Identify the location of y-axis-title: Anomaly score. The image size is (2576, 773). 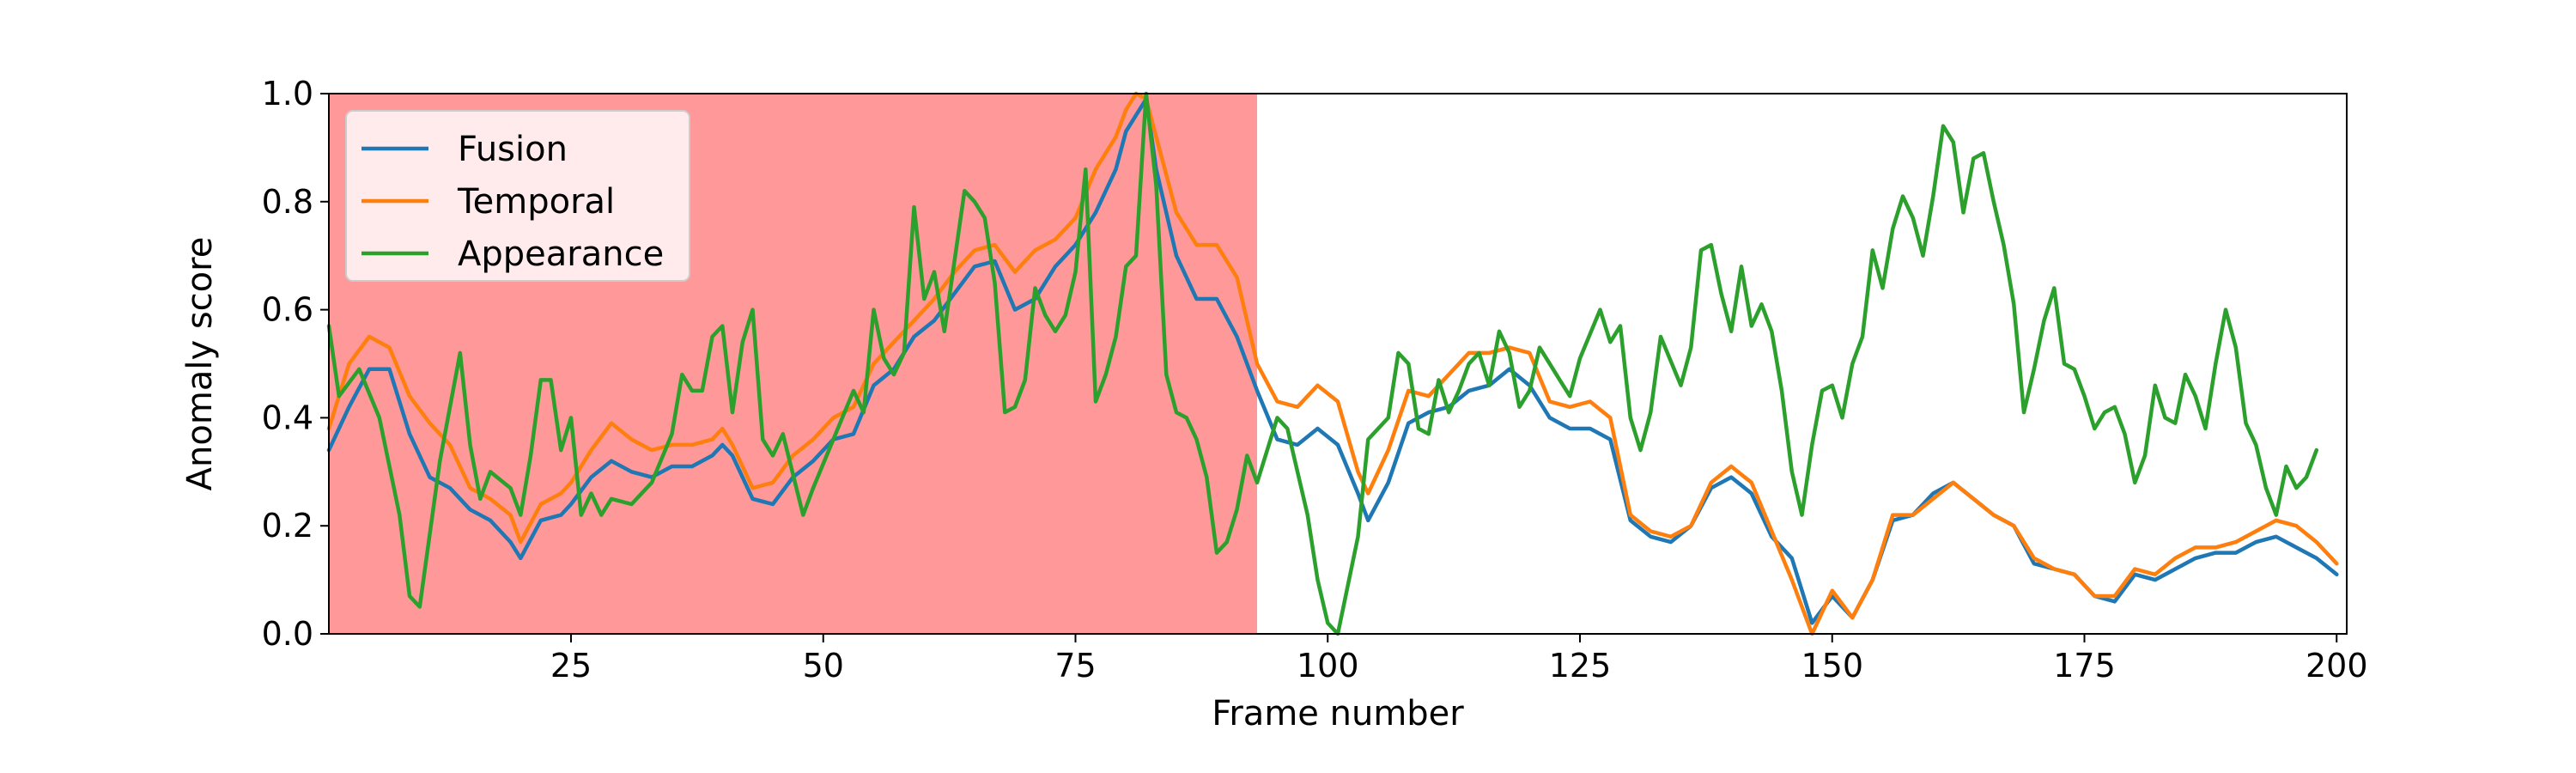
(200, 364).